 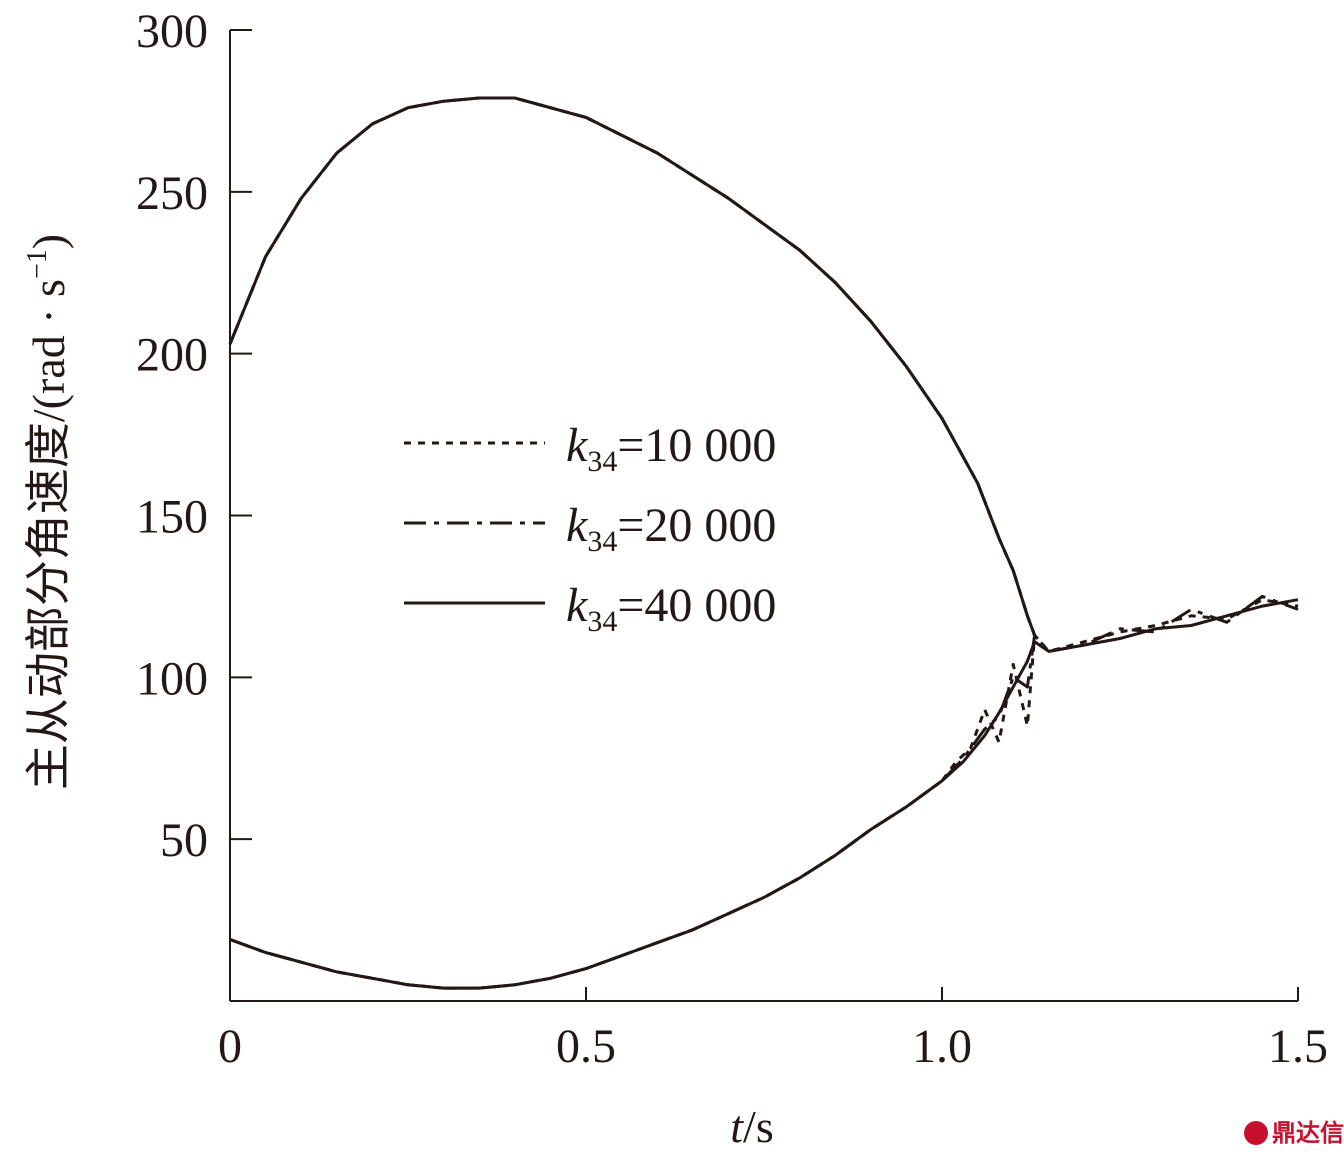 I want to click on y-tick-label: 50, so click(x=184, y=840).